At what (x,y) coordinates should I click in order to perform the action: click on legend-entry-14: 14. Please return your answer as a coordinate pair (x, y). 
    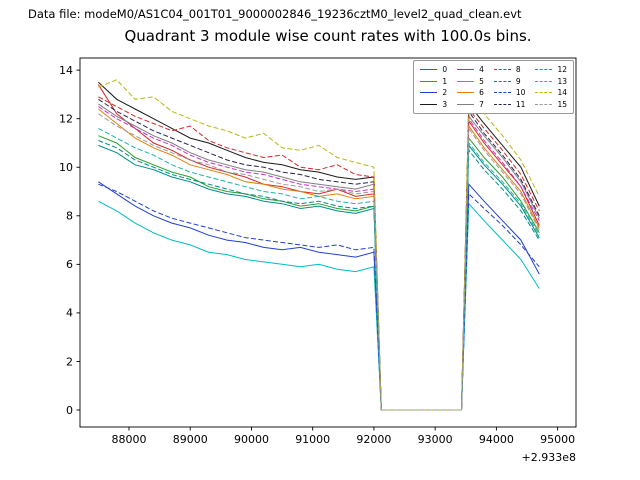
    Looking at the image, I should click on (551, 92).